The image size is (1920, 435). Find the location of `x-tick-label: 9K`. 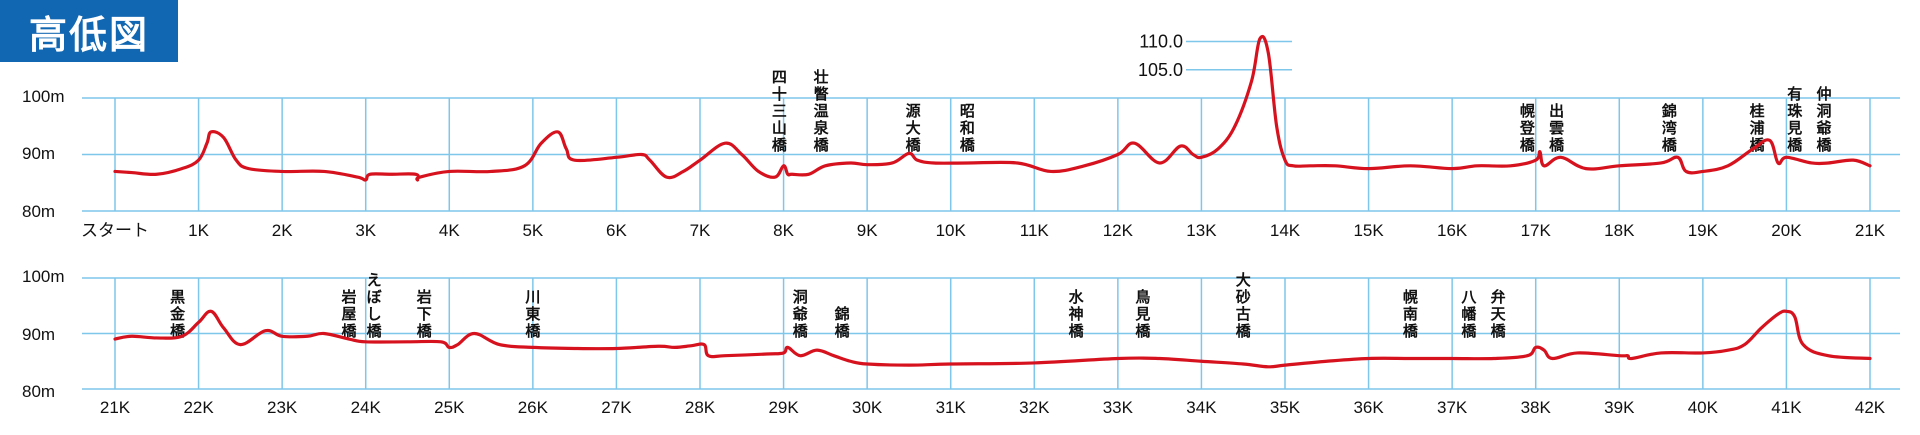

x-tick-label: 9K is located at coordinates (867, 230).